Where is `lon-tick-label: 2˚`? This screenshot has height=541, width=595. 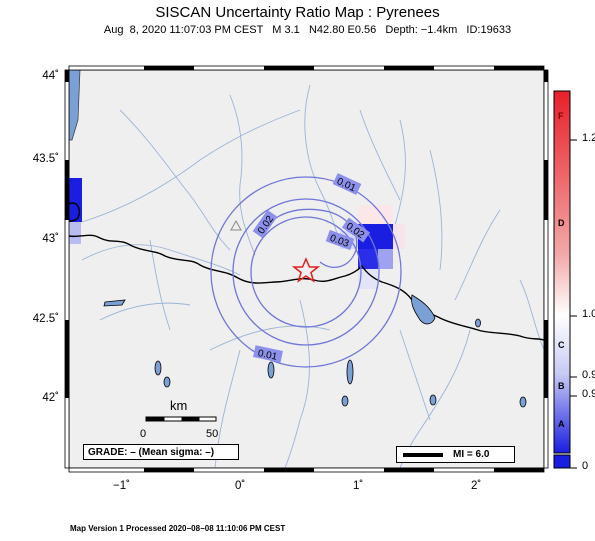
lon-tick-label: 2˚ is located at coordinates (476, 486).